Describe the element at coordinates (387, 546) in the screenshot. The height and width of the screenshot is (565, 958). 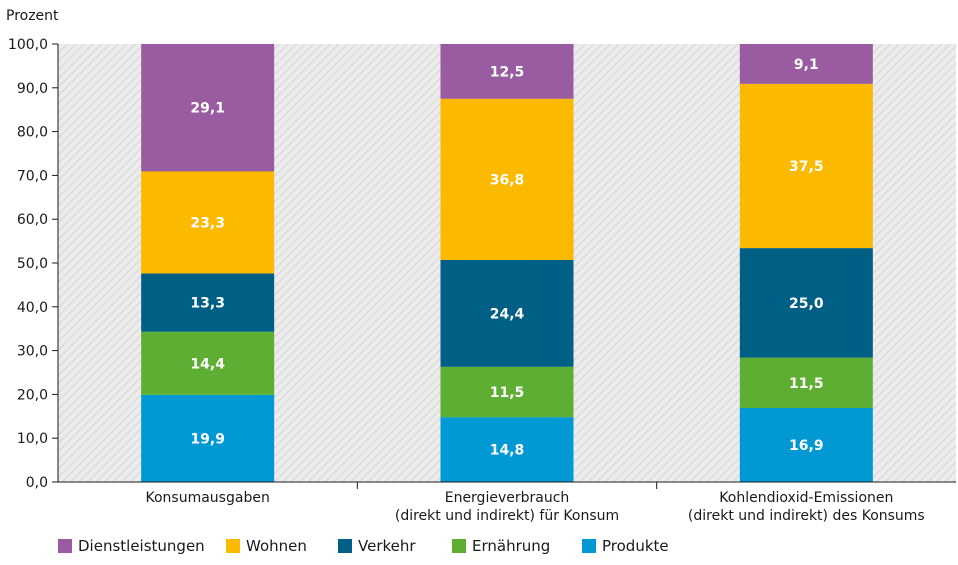
I see `legend-label: Verkehr` at that location.